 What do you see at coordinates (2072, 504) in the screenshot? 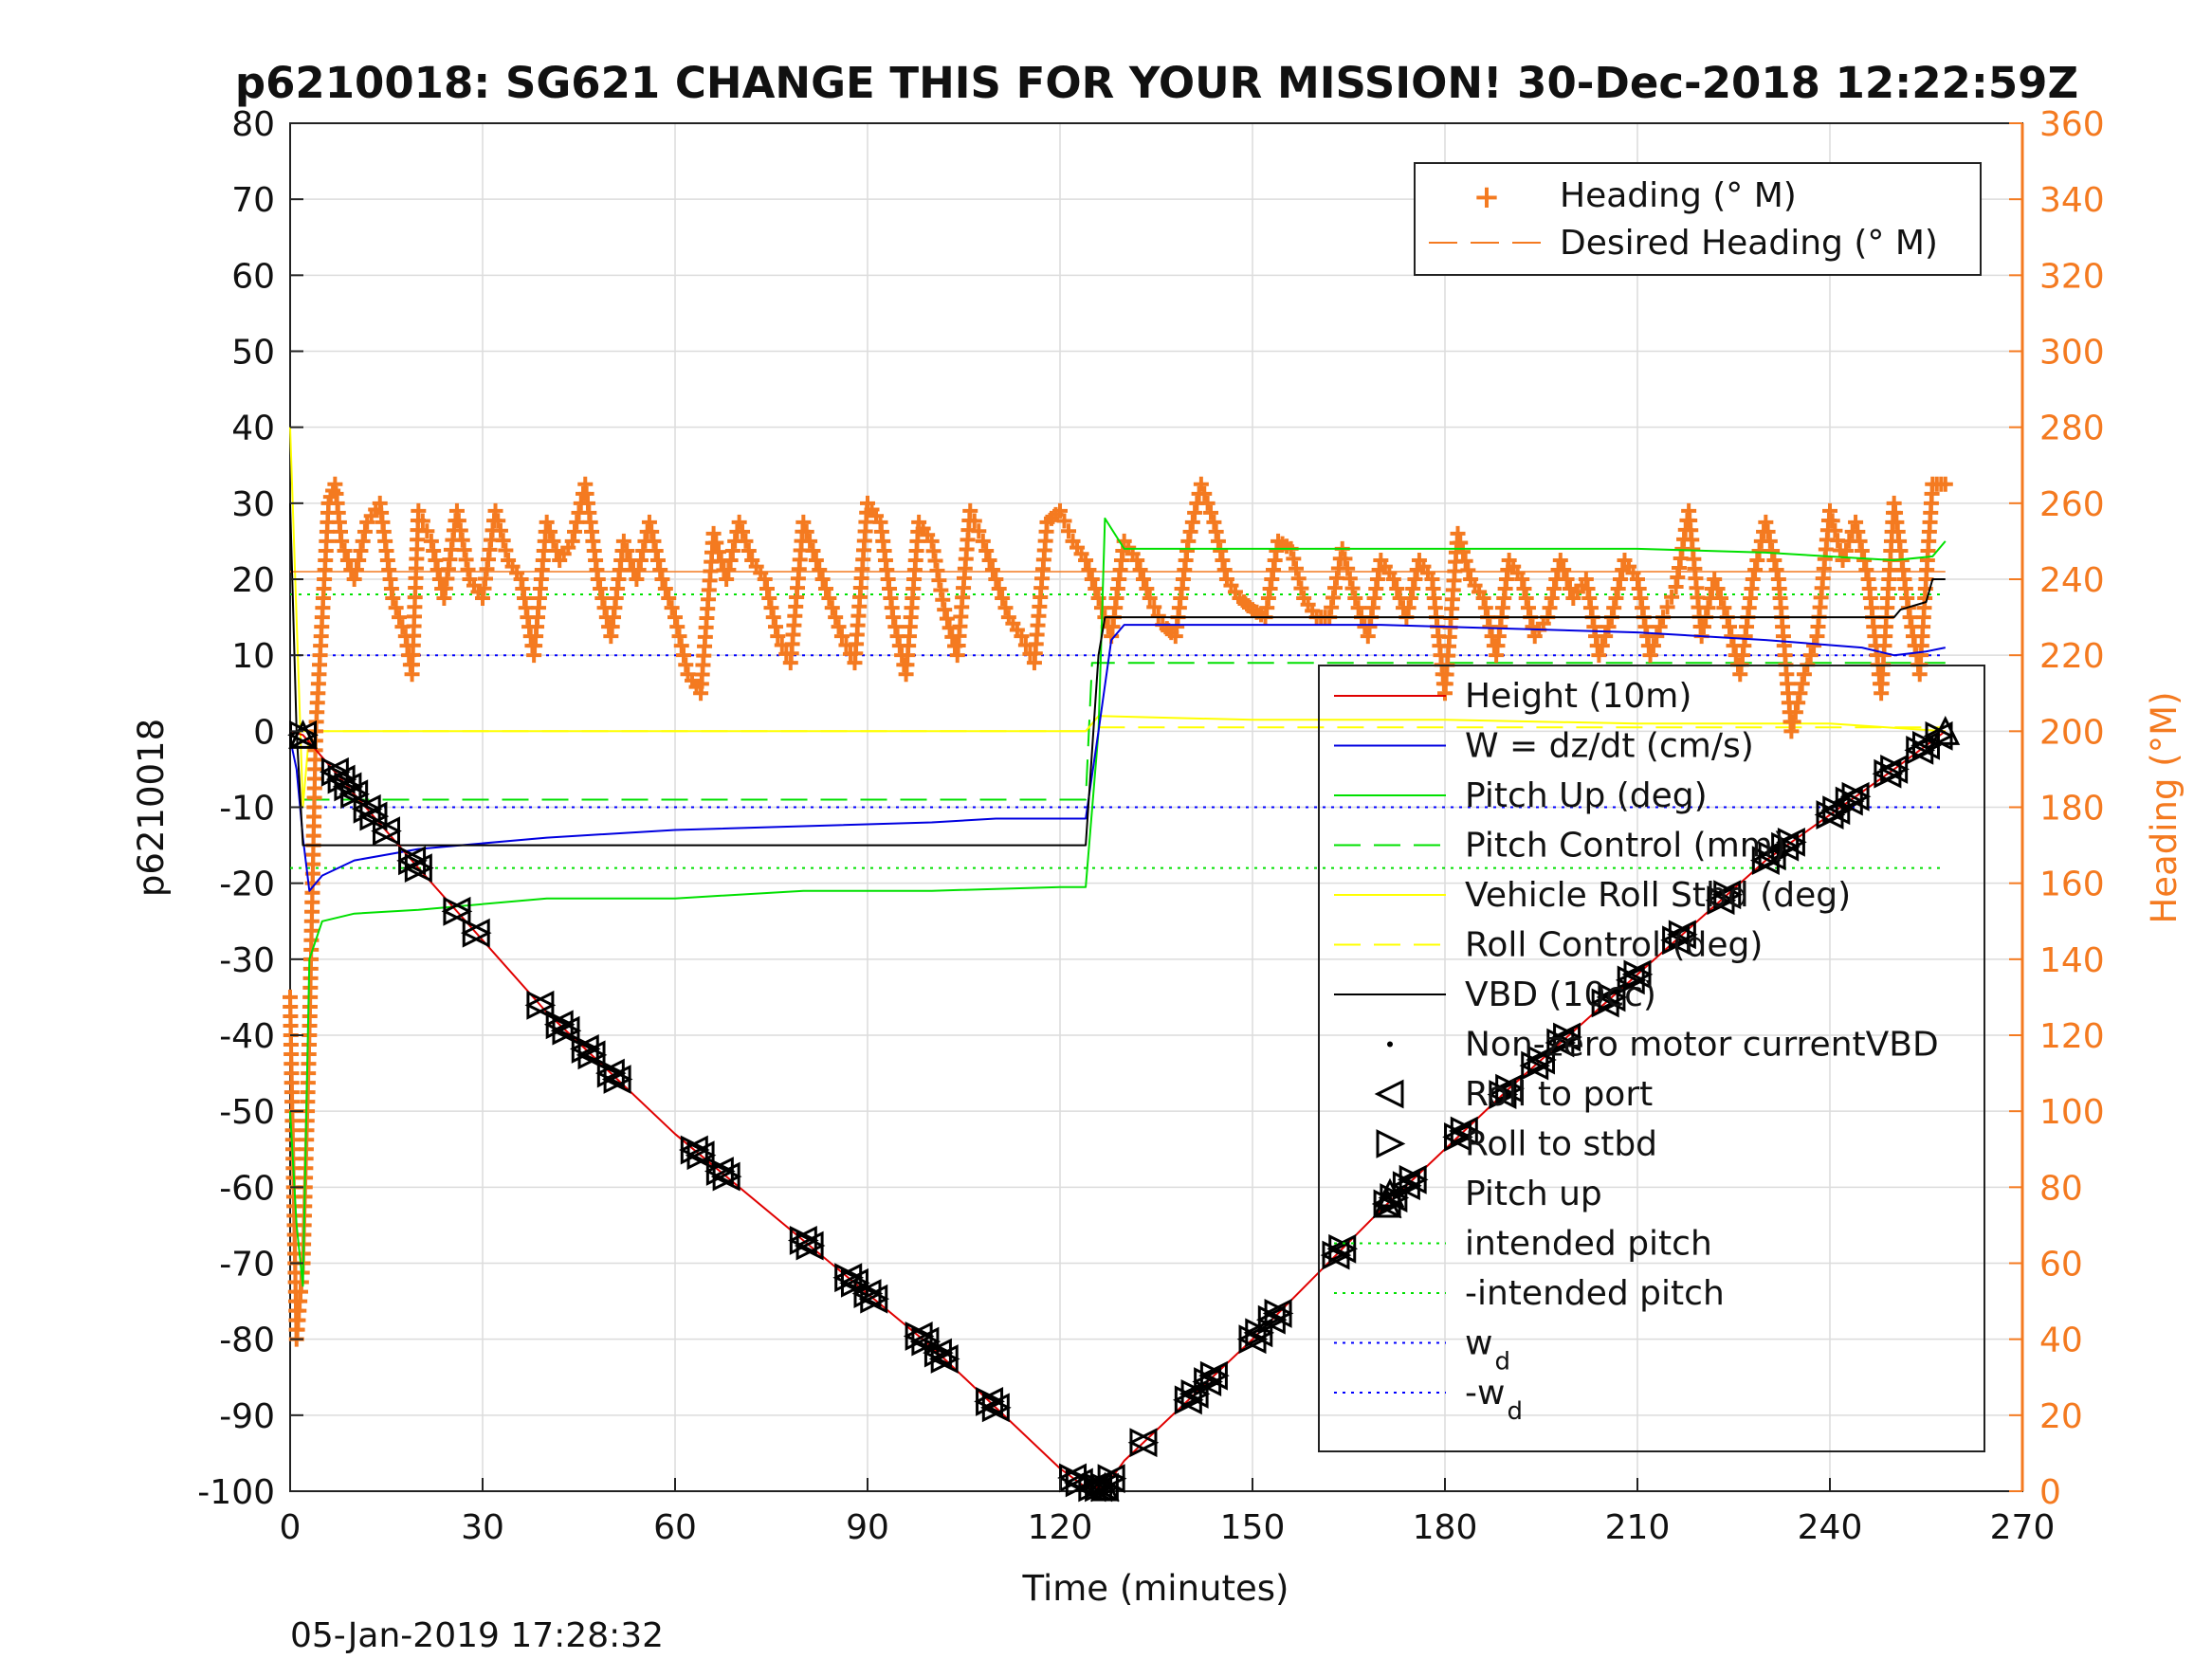
I see `y-tick-label-right: 260` at bounding box center [2072, 504].